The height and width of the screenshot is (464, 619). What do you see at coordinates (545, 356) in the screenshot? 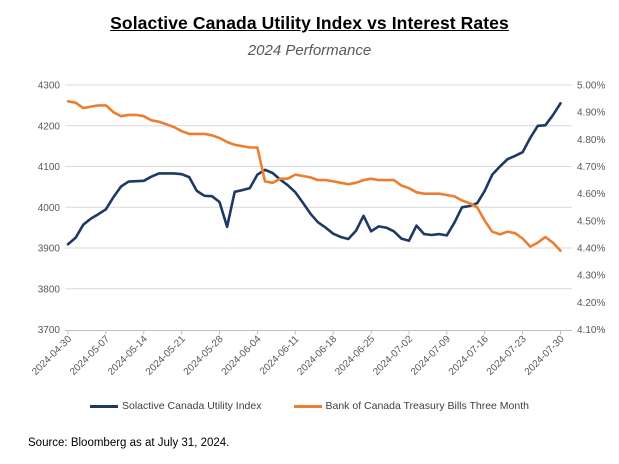
I see `x-axis-tick-label: 2024-07-30` at bounding box center [545, 356].